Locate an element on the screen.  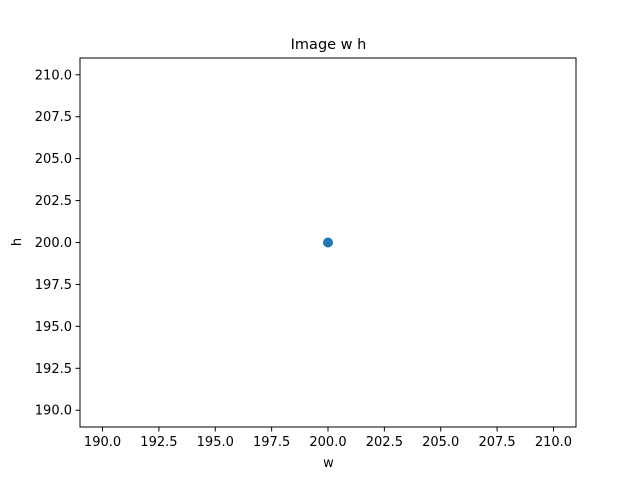
y-tick-label: 190.0 is located at coordinates (53, 411).